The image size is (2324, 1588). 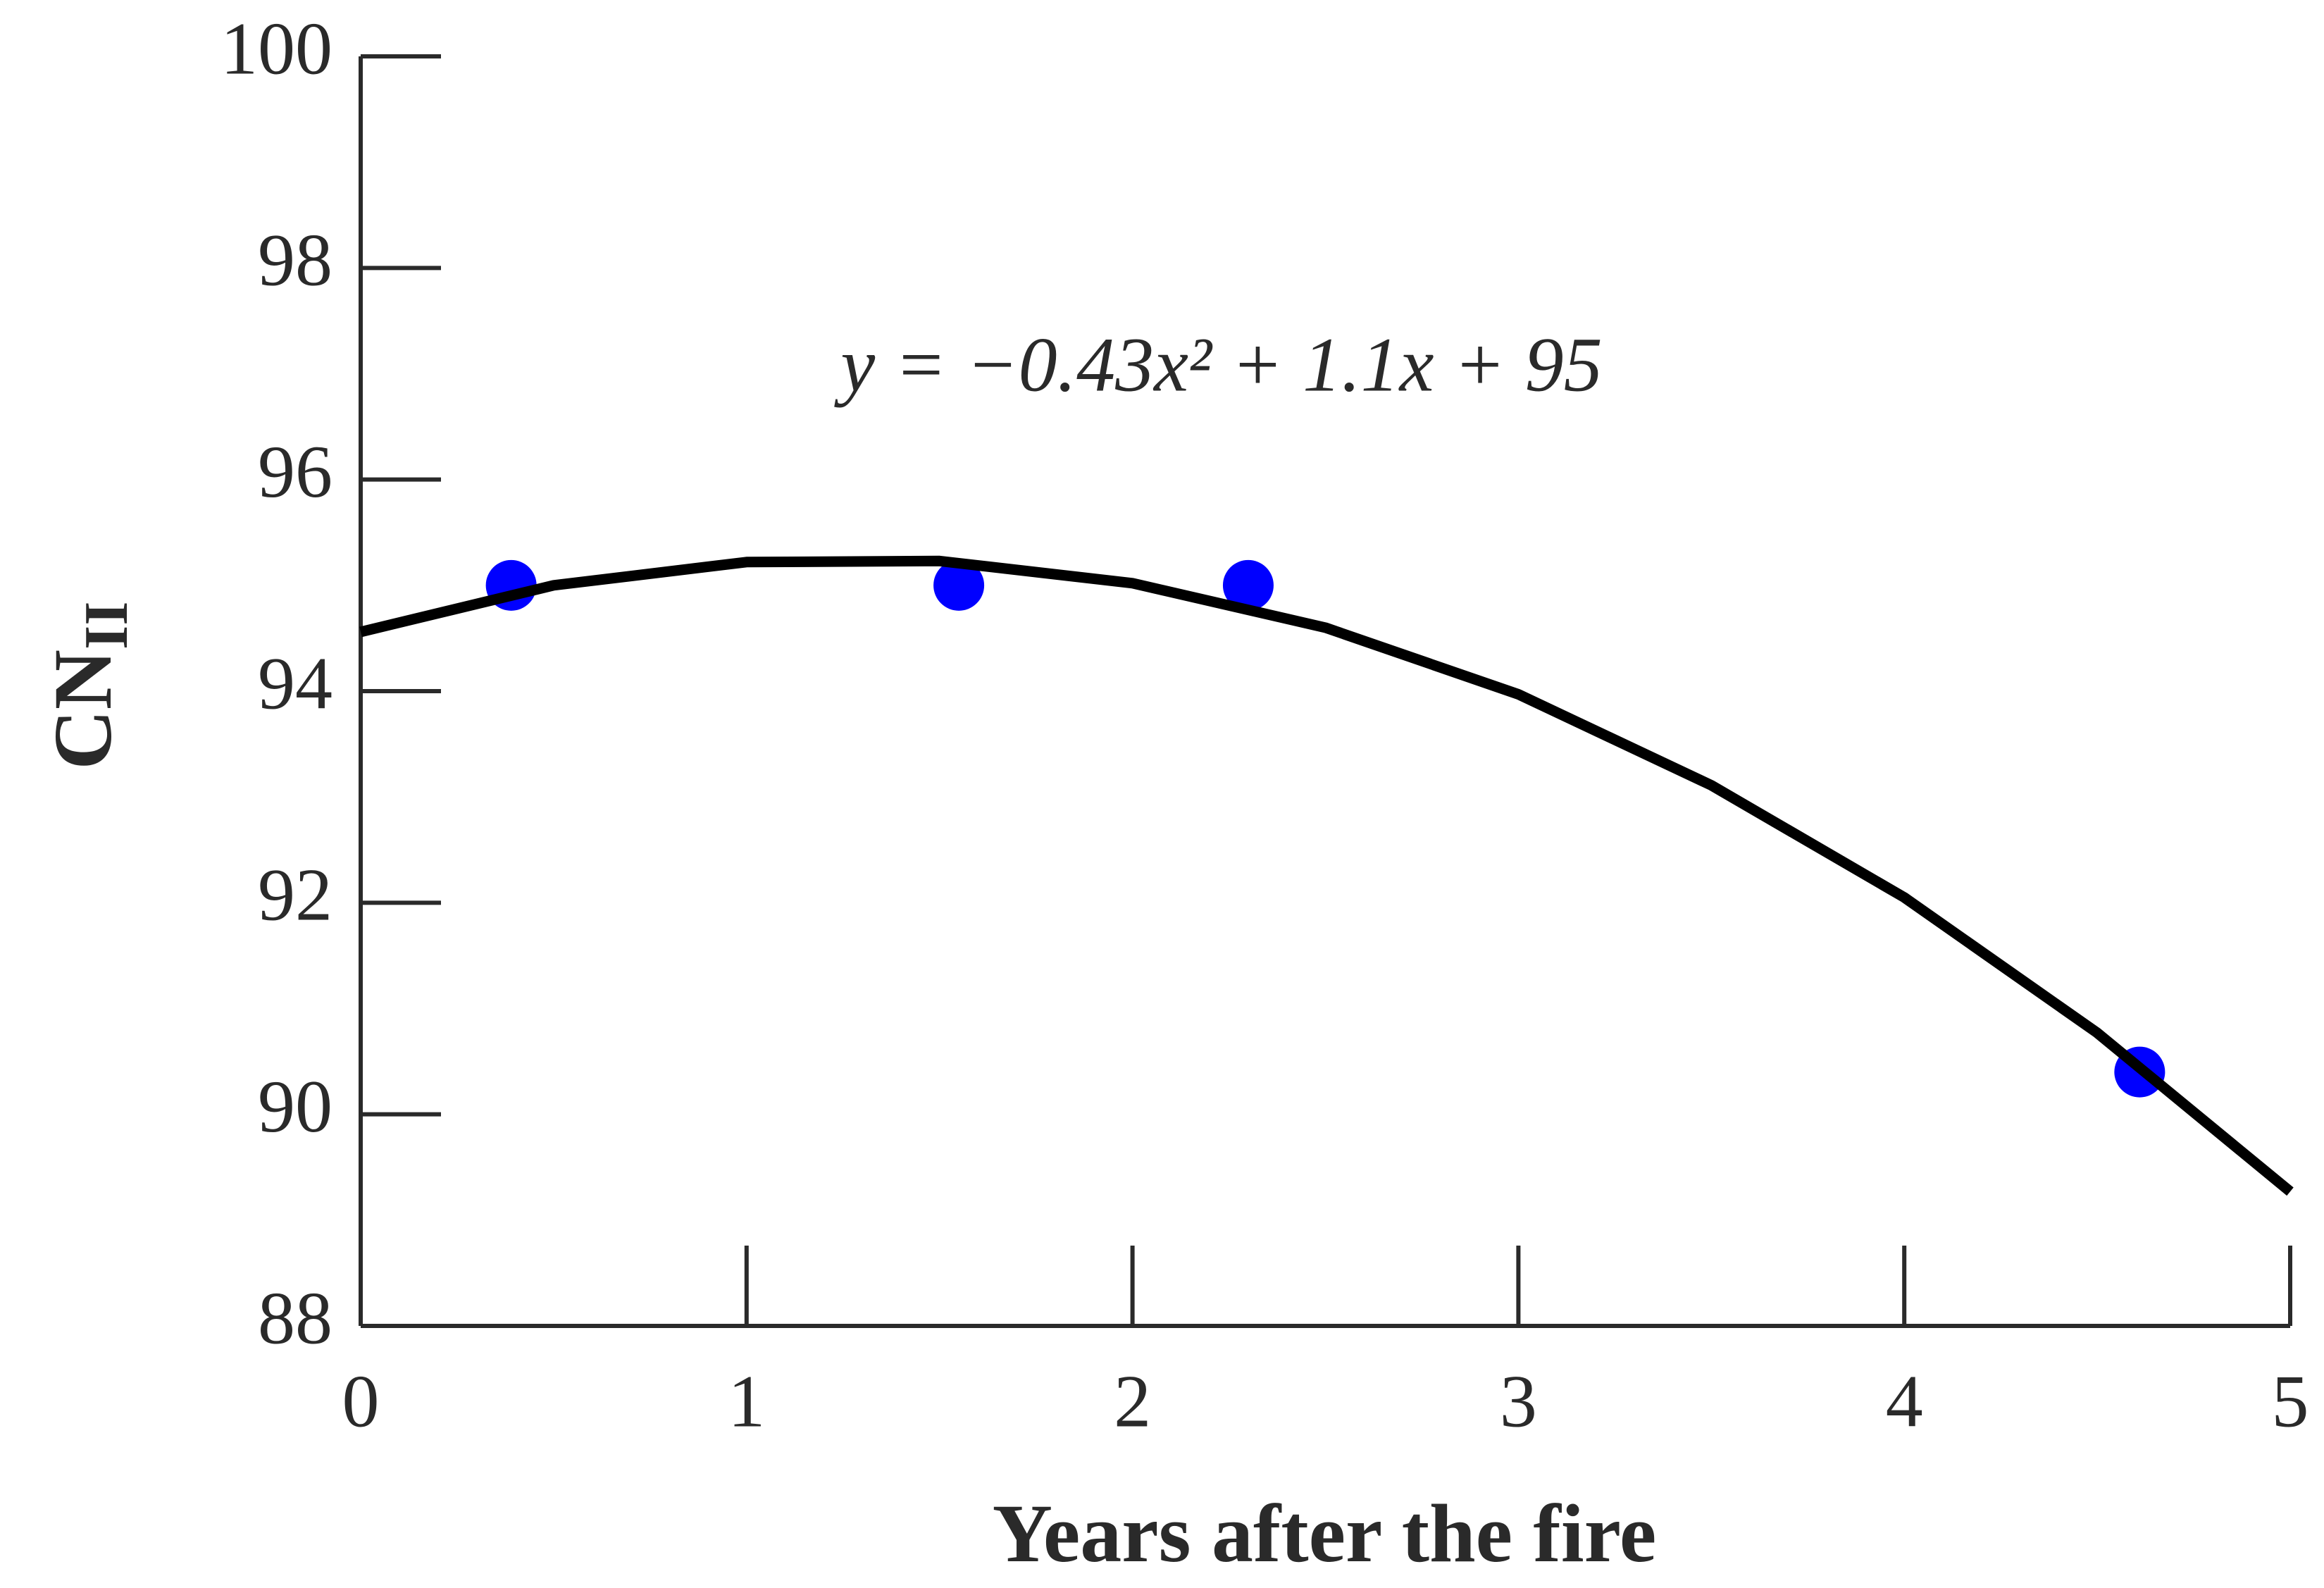 I want to click on x-tick-label: 2, so click(x=1132, y=1401).